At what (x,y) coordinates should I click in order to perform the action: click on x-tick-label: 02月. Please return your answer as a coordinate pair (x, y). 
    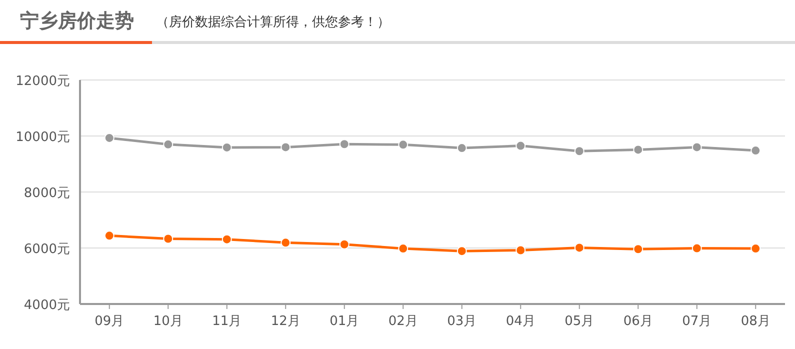
    Looking at the image, I should click on (403, 321).